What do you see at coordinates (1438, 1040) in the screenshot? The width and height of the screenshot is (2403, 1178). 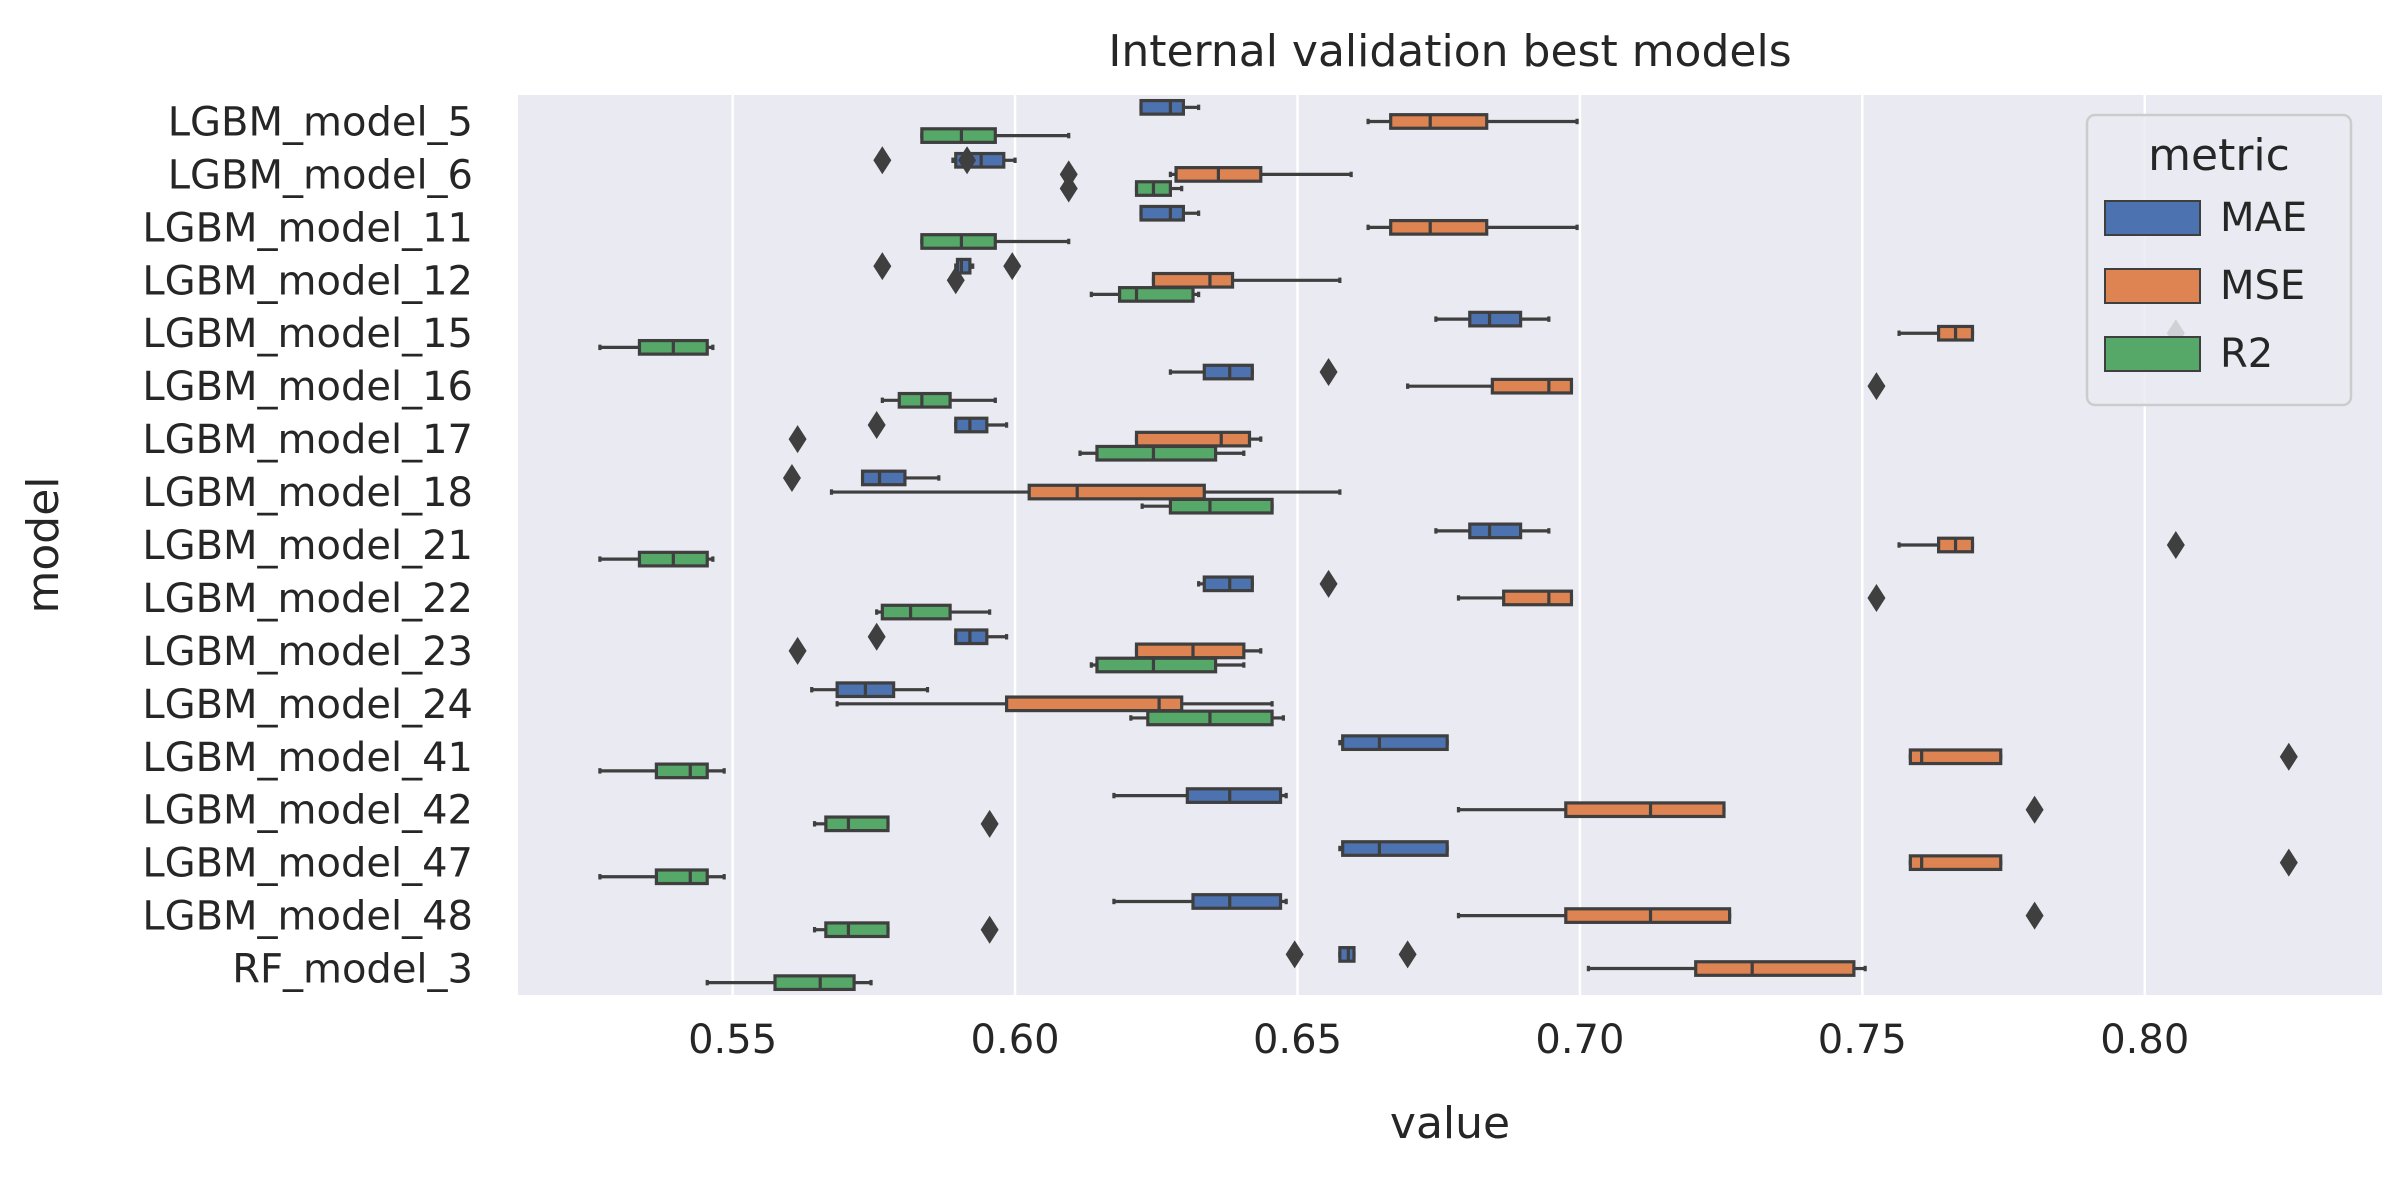 I see `x-axis-ticks: 0.55 0.60 0.65 0.70 0.75 0.80` at bounding box center [1438, 1040].